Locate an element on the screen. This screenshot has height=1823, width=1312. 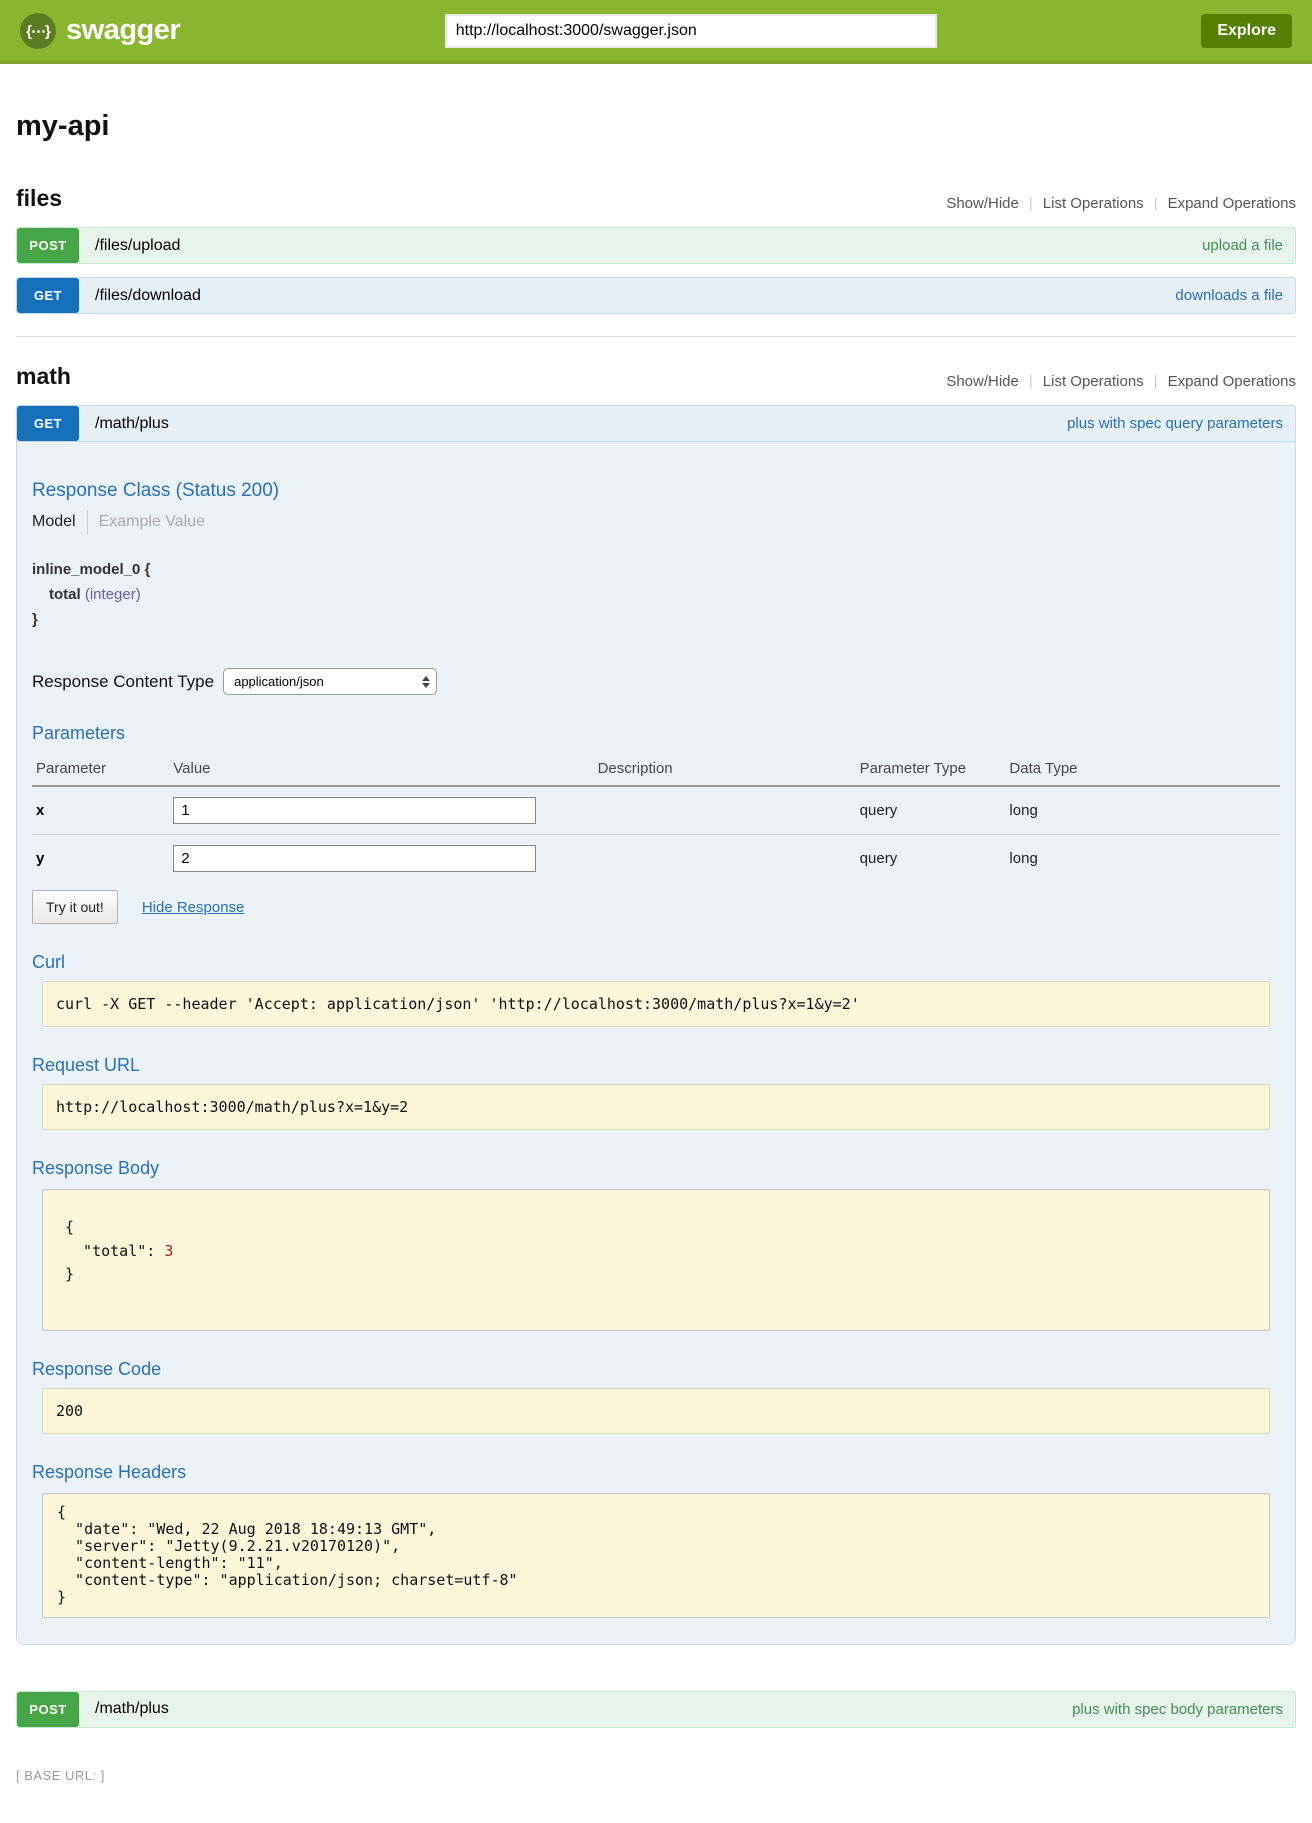
tab-model: Model is located at coordinates (54, 521).